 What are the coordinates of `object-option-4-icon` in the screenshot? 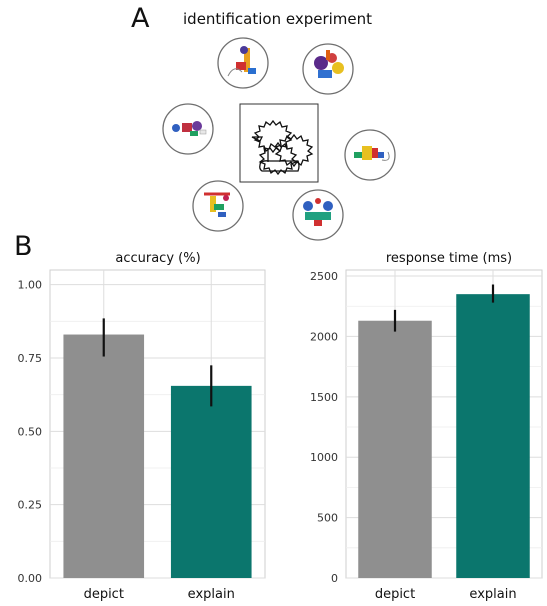 It's located at (370, 155).